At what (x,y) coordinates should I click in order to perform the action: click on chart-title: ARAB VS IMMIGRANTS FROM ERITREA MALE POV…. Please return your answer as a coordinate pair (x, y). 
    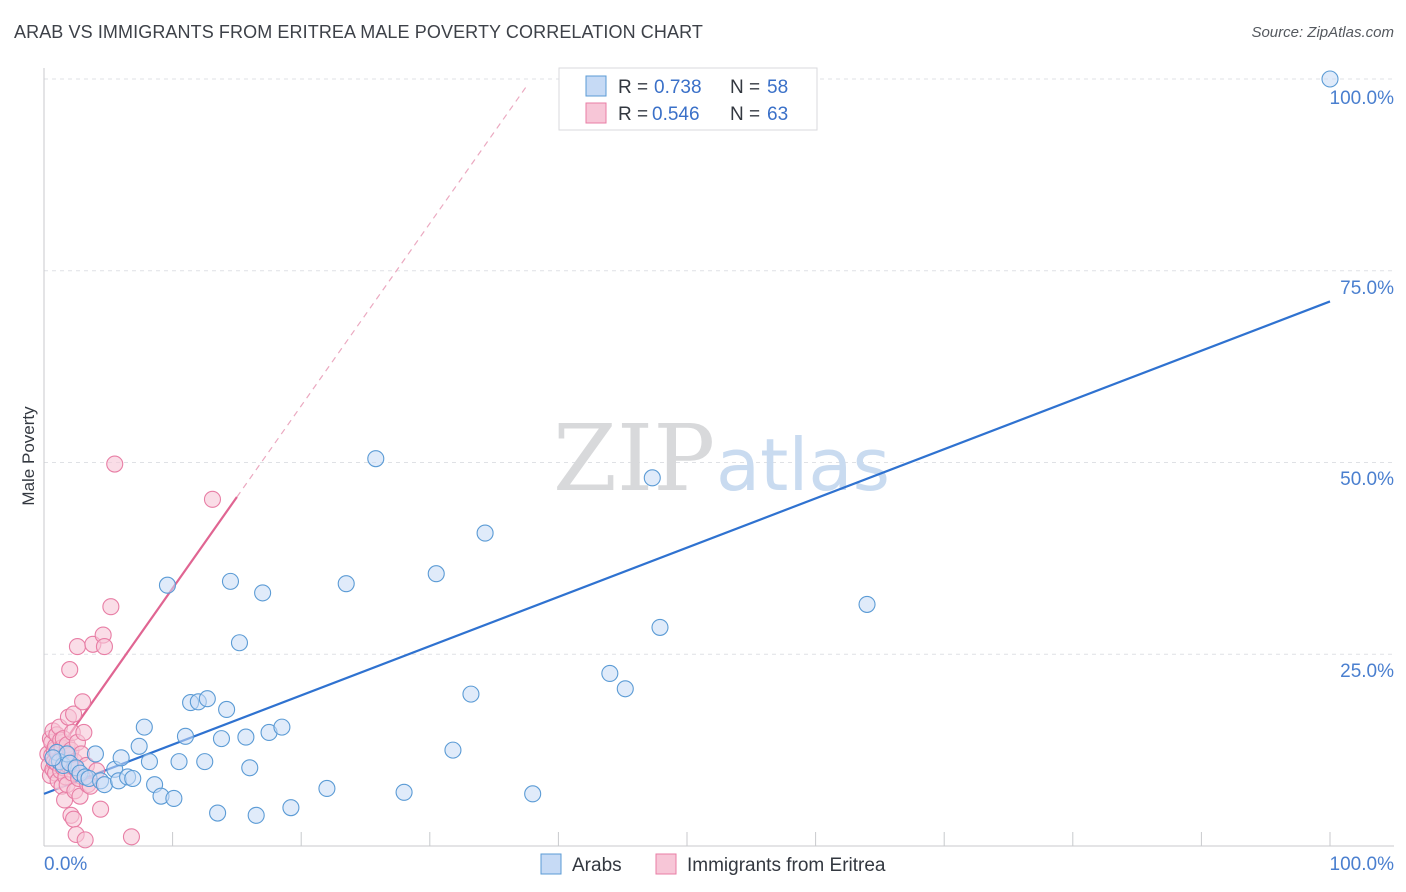
    Looking at the image, I should click on (358, 32).